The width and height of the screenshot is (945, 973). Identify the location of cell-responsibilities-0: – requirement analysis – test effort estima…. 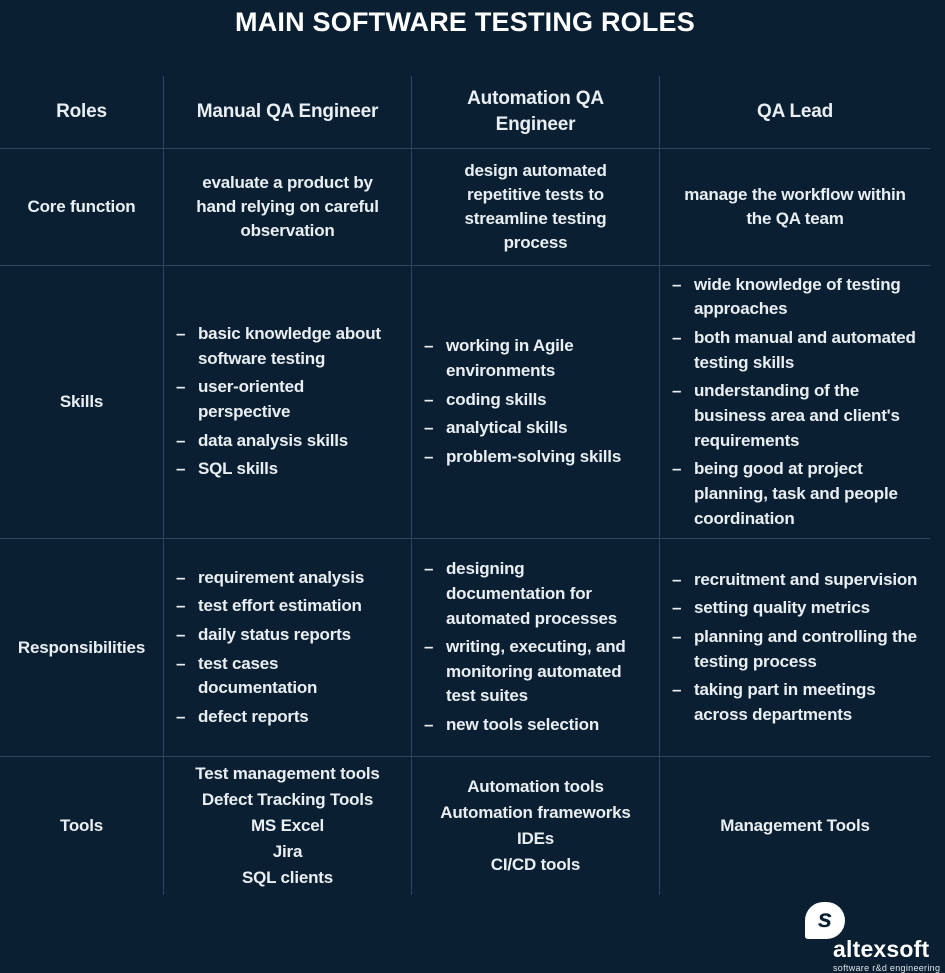
(287, 647).